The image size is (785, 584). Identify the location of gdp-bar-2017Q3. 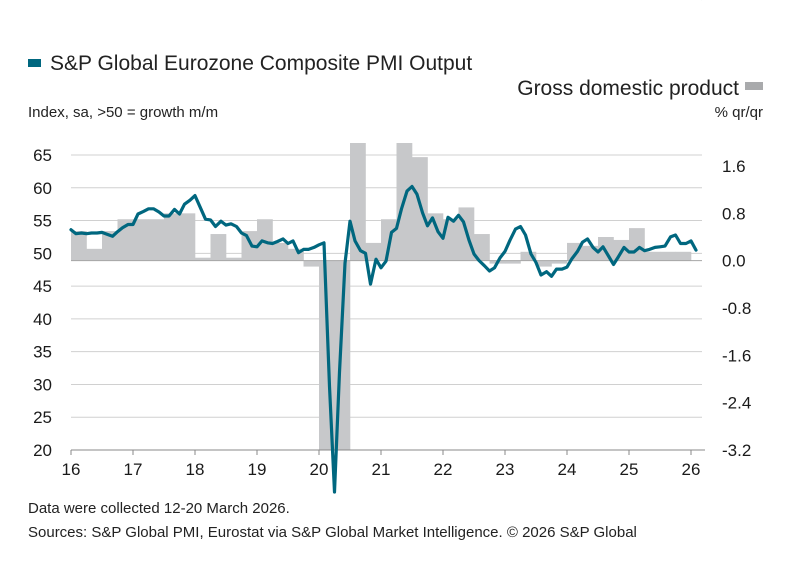
(172, 237).